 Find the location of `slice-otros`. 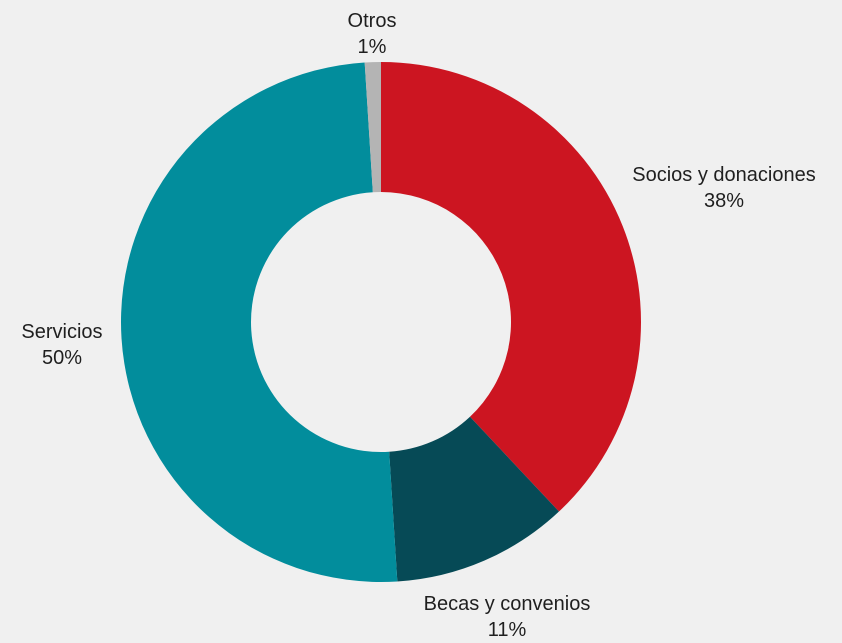

slice-otros is located at coordinates (372, 127).